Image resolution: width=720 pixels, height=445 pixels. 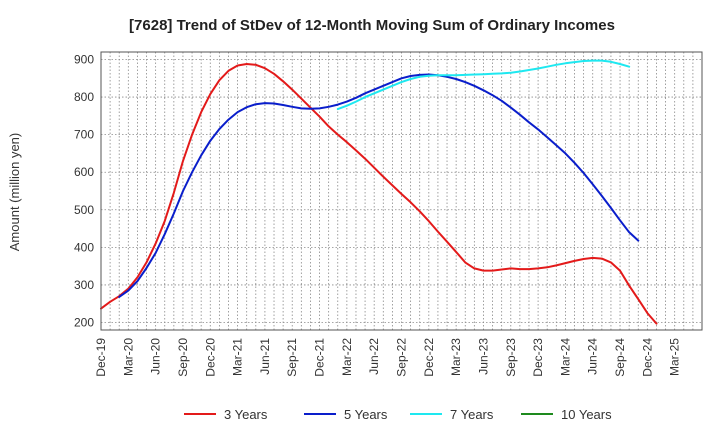 What do you see at coordinates (511, 357) in the screenshot?
I see `x-tick-label: Sep-23` at bounding box center [511, 357].